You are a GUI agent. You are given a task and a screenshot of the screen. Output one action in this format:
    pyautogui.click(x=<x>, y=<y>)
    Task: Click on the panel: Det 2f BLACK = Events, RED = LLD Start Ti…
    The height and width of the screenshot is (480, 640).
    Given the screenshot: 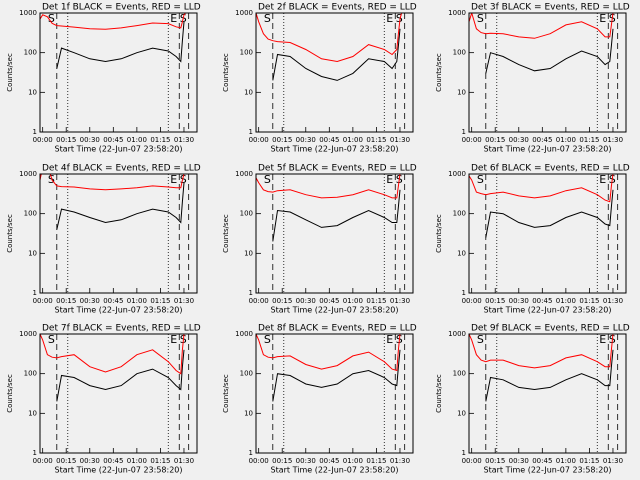 What is the action you would take?
    pyautogui.click(x=319, y=78)
    